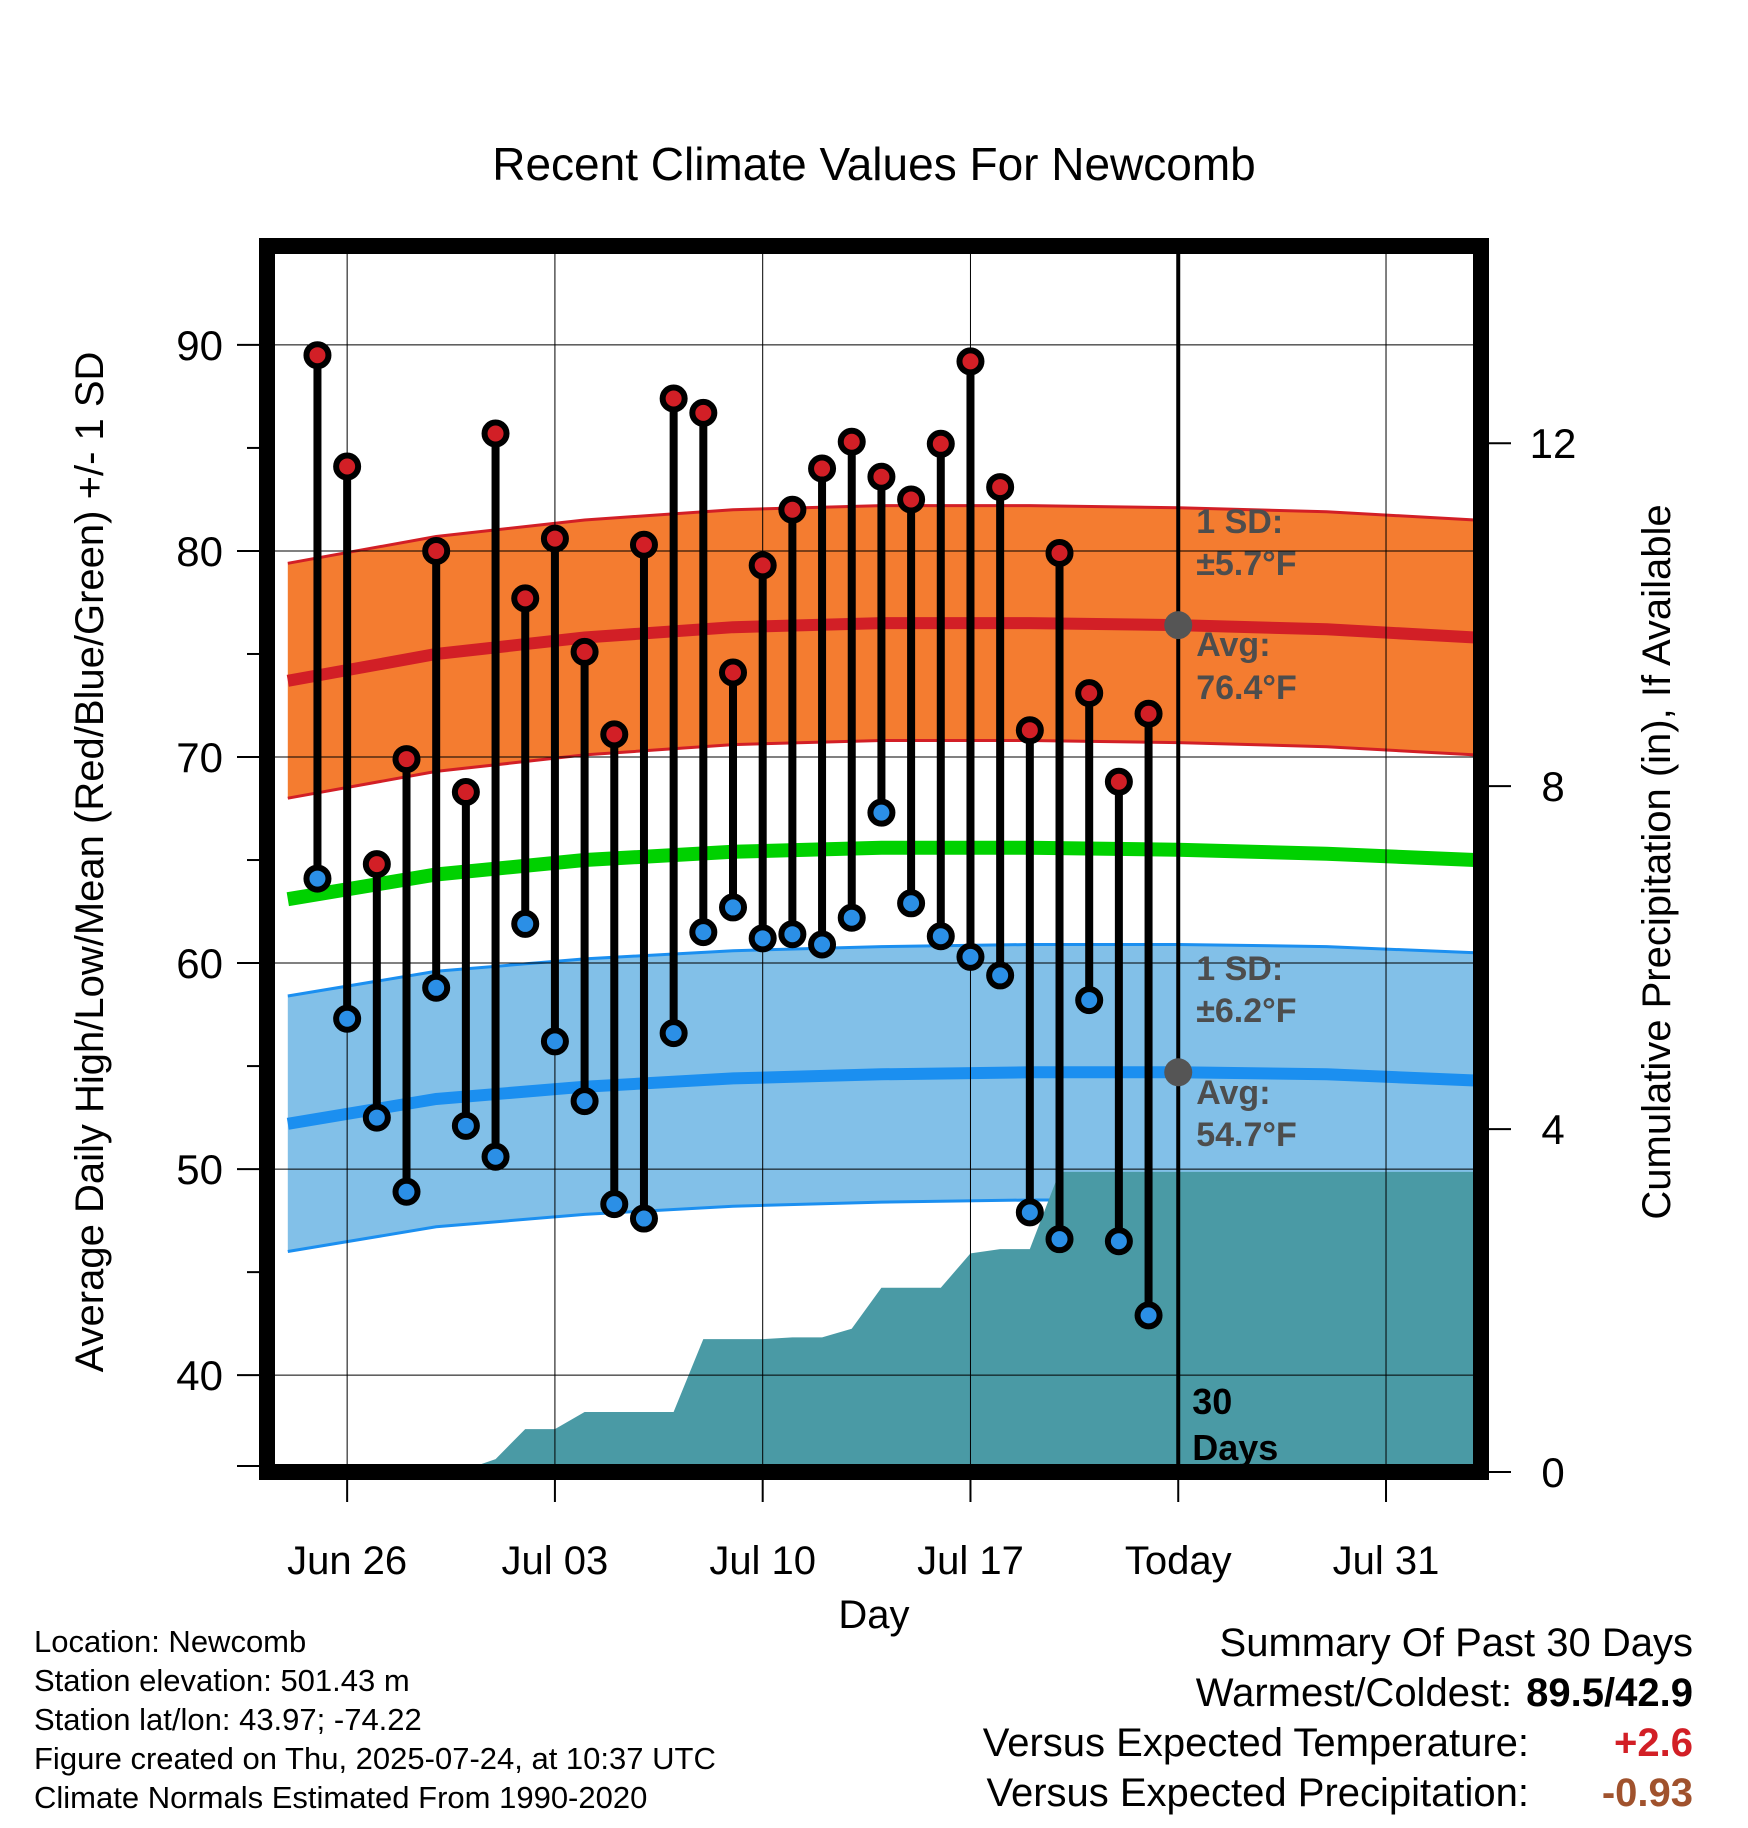  What do you see at coordinates (1552, 786) in the screenshot?
I see `y2-tick-label-8: 8` at bounding box center [1552, 786].